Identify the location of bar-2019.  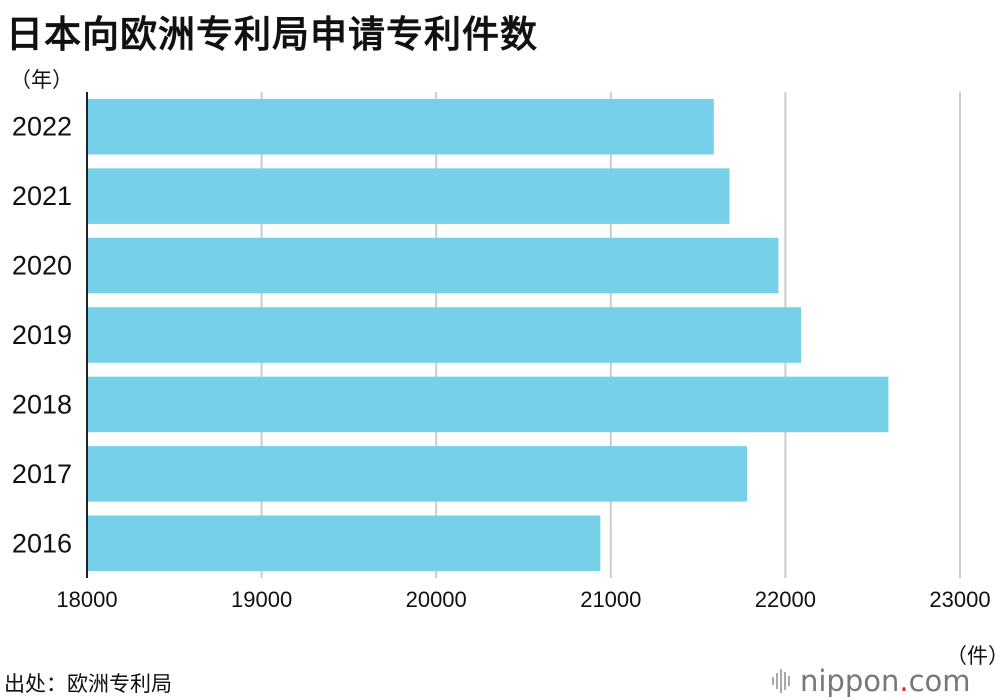
(444, 335).